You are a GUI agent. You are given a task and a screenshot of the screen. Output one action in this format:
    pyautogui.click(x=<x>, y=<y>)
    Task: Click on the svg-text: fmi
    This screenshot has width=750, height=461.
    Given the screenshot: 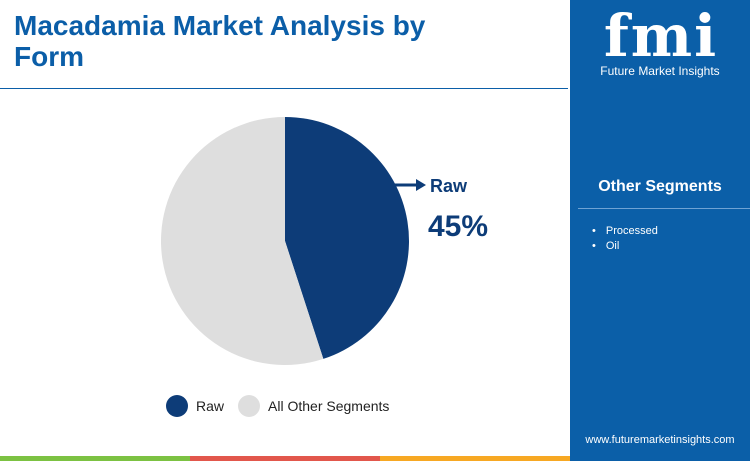 What is the action you would take?
    pyautogui.click(x=661, y=35)
    